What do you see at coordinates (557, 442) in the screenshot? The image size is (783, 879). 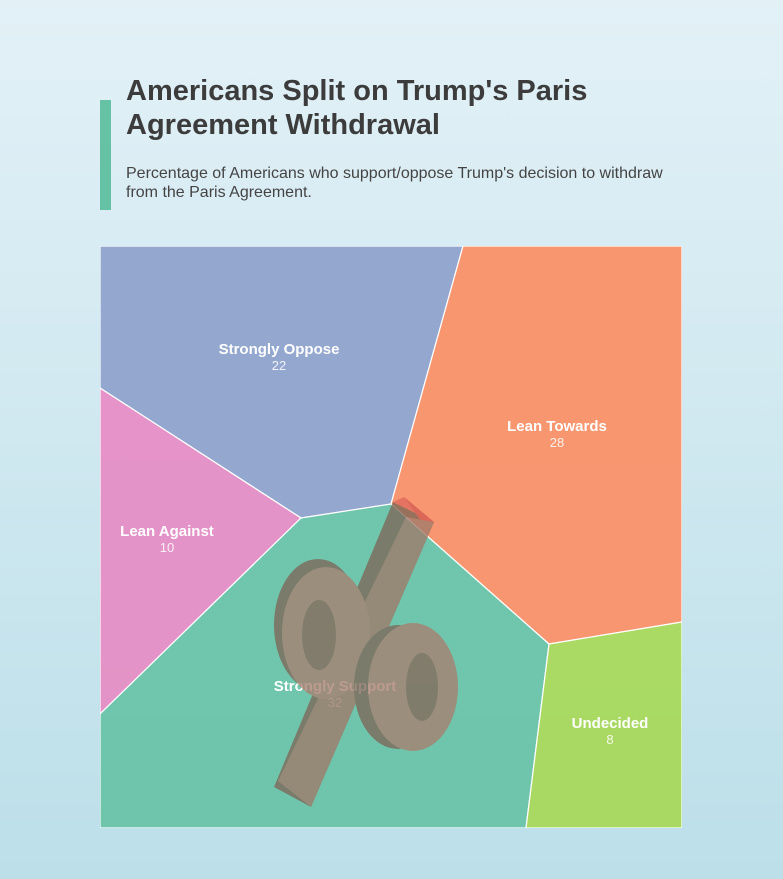 I see `cell-value-lean-towards: 28` at bounding box center [557, 442].